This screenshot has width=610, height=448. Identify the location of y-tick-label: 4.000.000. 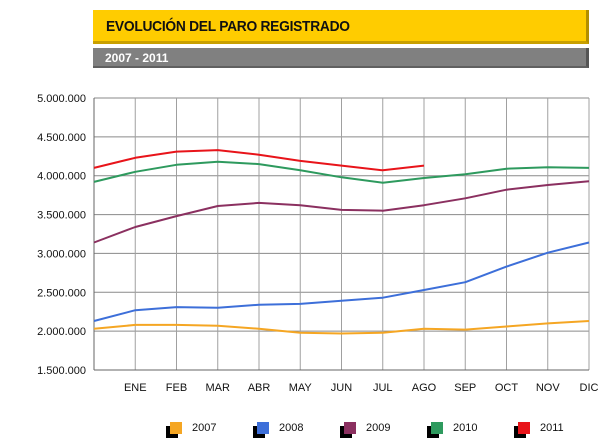
(61, 177).